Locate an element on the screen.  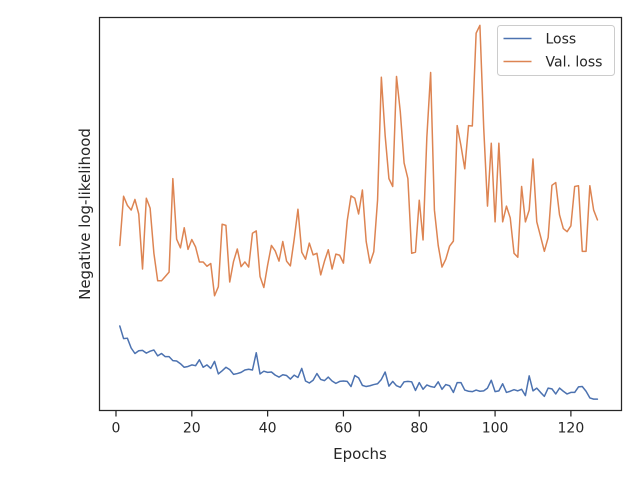
x-tick-label: 40 is located at coordinates (268, 429).